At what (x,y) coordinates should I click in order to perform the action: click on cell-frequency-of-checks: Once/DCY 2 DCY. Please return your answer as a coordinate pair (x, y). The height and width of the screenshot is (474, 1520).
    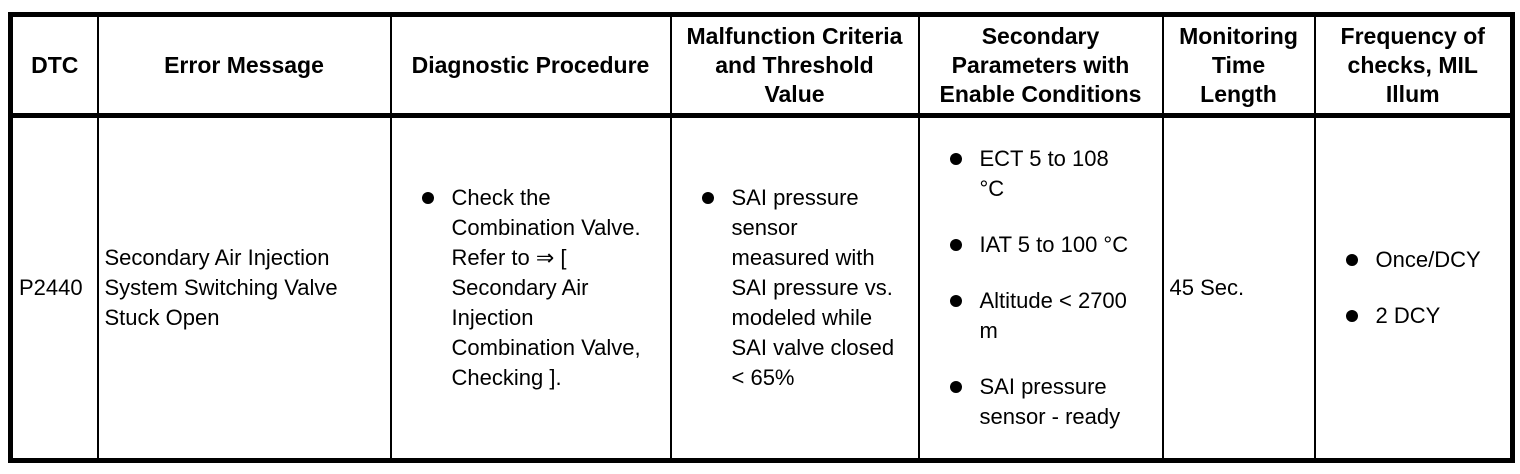
    Looking at the image, I should click on (1413, 288).